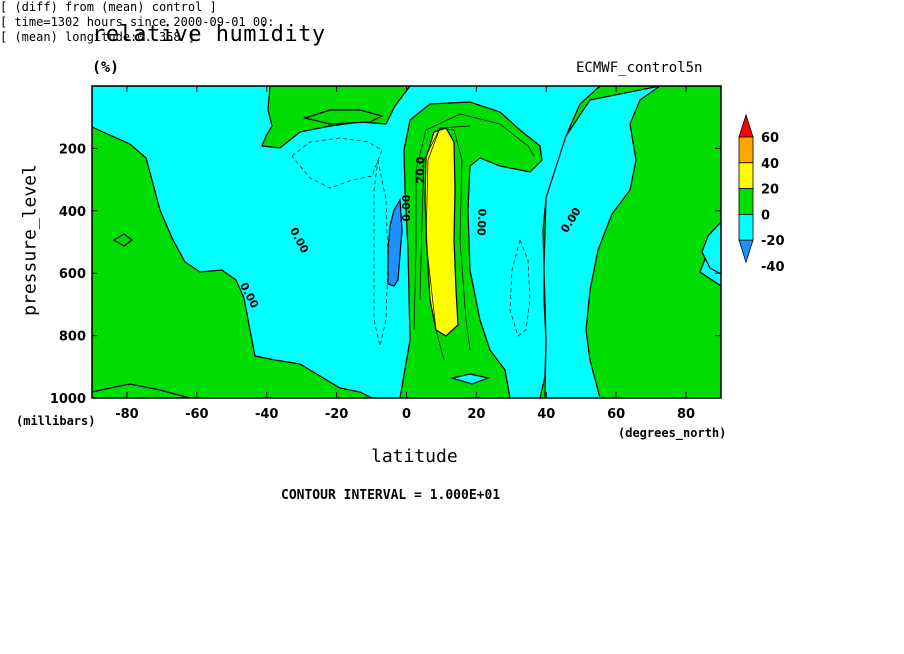 Image resolution: width=904 pixels, height=654 pixels. What do you see at coordinates (765, 215) in the screenshot?
I see `colorbar-label: 0` at bounding box center [765, 215].